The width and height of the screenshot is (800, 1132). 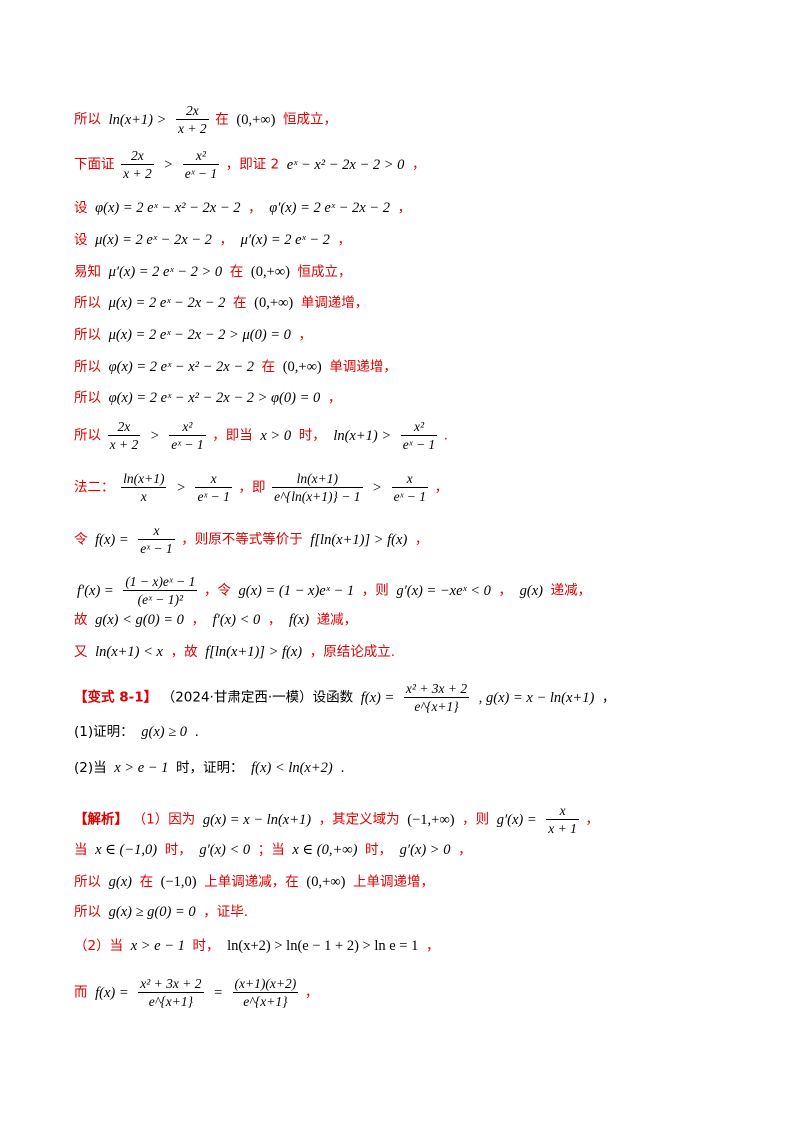 I want to click on formula: g′(x) > 0, so click(x=425, y=850).